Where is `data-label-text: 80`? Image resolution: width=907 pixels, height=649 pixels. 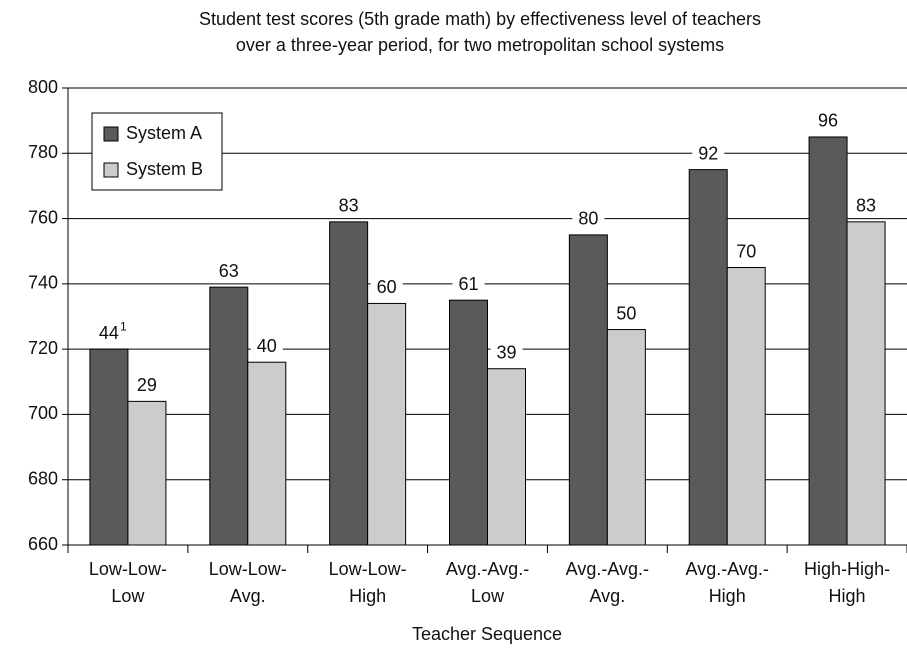 data-label-text: 80 is located at coordinates (588, 219).